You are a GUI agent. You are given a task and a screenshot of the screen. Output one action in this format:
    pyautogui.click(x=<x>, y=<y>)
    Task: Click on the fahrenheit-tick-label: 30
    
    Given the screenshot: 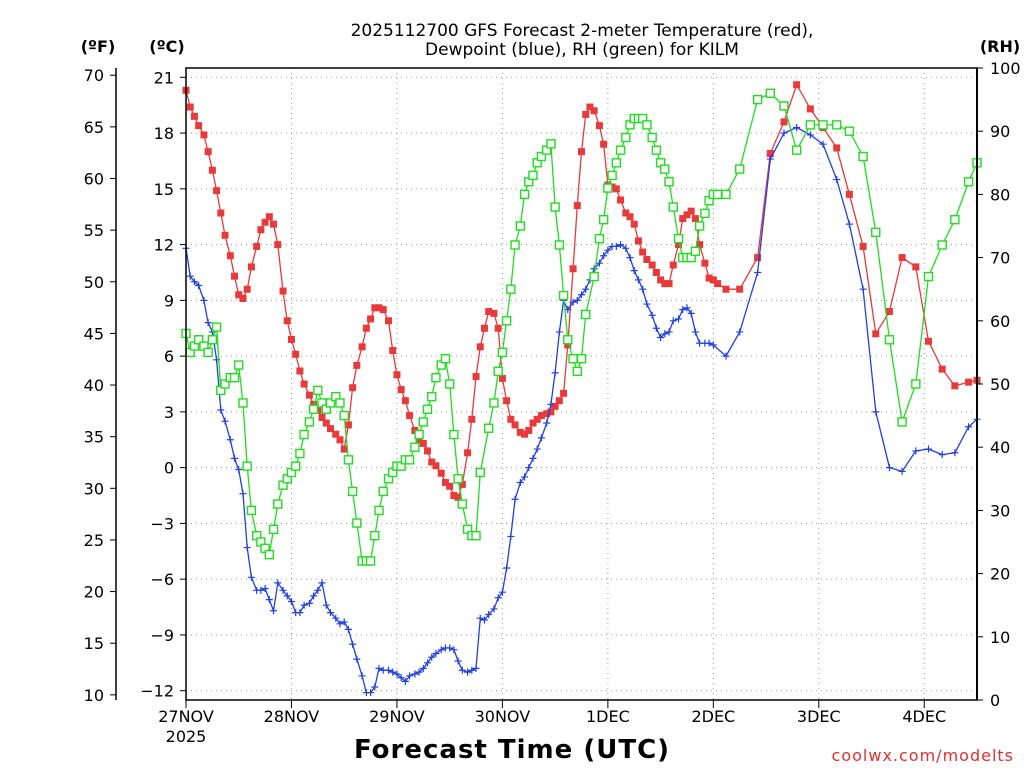 What is the action you would take?
    pyautogui.click(x=94, y=488)
    